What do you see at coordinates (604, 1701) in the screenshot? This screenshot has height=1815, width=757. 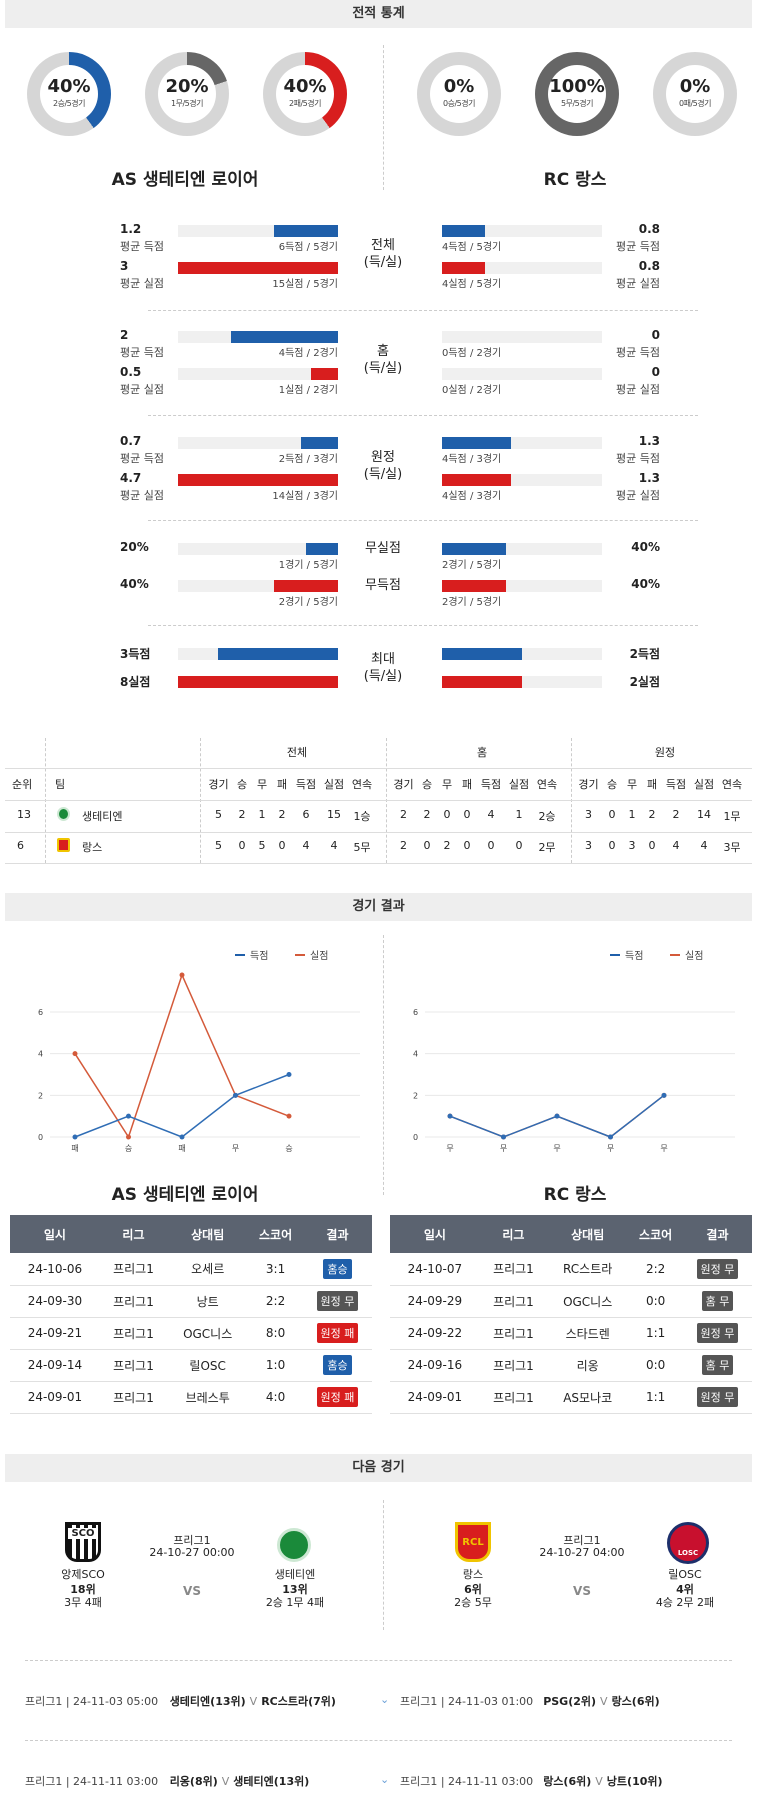 I see `vs-mark: V` at bounding box center [604, 1701].